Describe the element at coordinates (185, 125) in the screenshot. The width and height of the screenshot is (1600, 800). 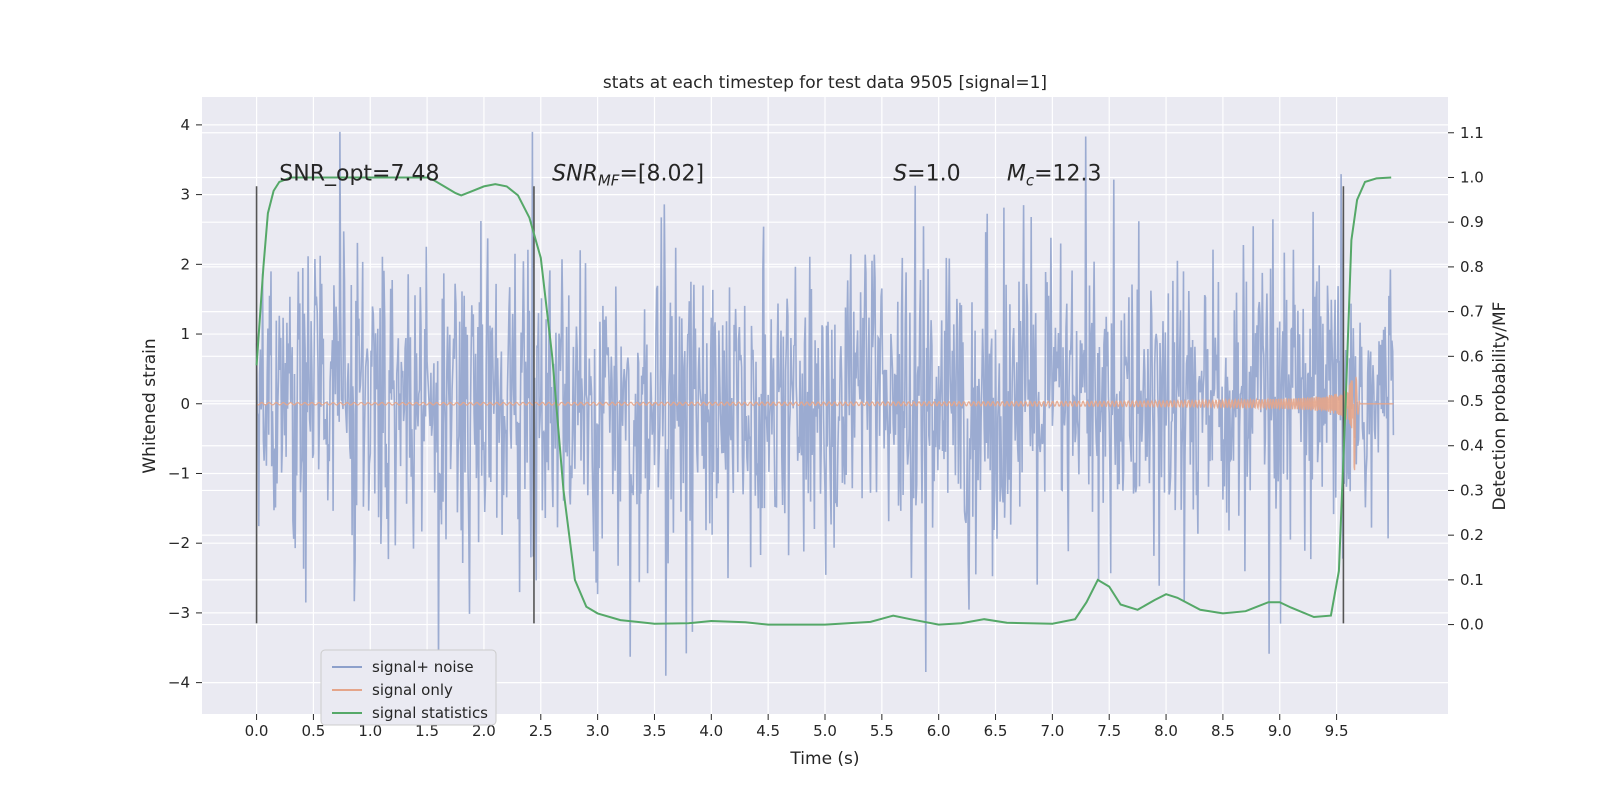
I see `y-tick-label: 4` at that location.